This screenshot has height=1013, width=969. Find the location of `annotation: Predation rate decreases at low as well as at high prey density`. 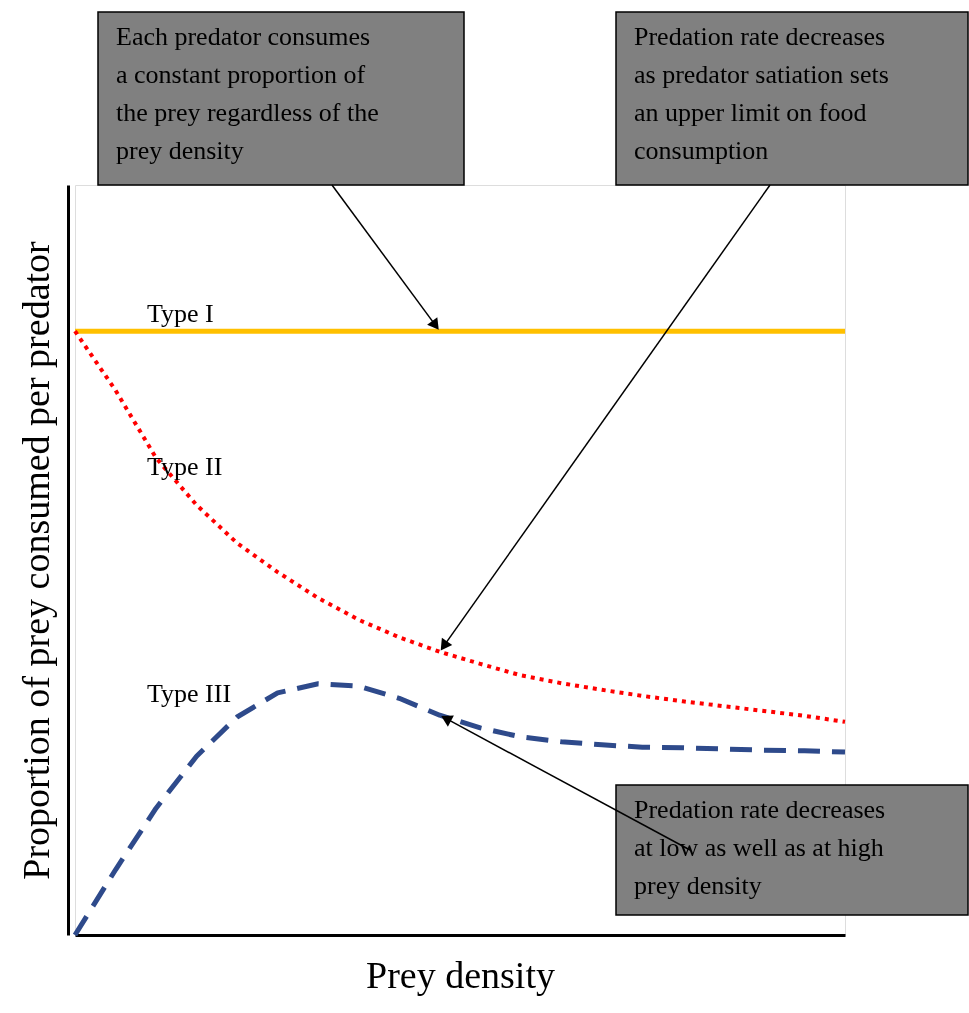

annotation: Predation rate decreases at low as well as at high prey density is located at coordinates (760, 847).